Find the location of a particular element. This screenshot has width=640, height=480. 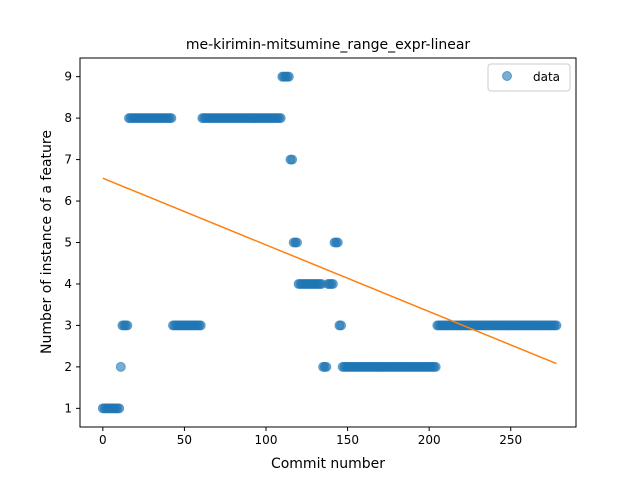

chart-title: me-kirimin-mitsumine_range_expr-linear is located at coordinates (328, 45).